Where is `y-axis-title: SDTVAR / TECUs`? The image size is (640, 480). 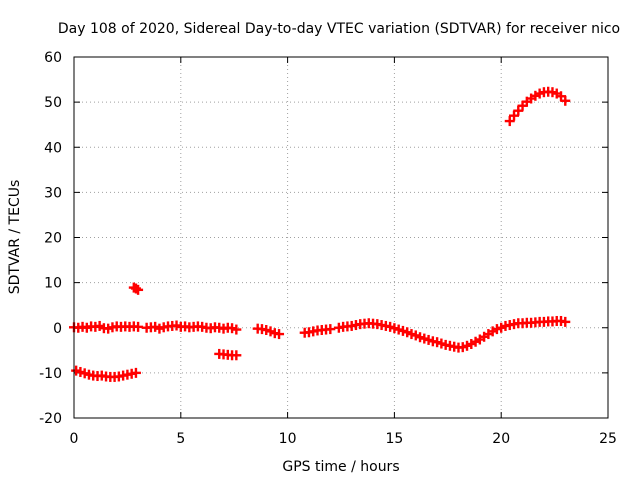 y-axis-title: SDTVAR / TECUs is located at coordinates (15, 237).